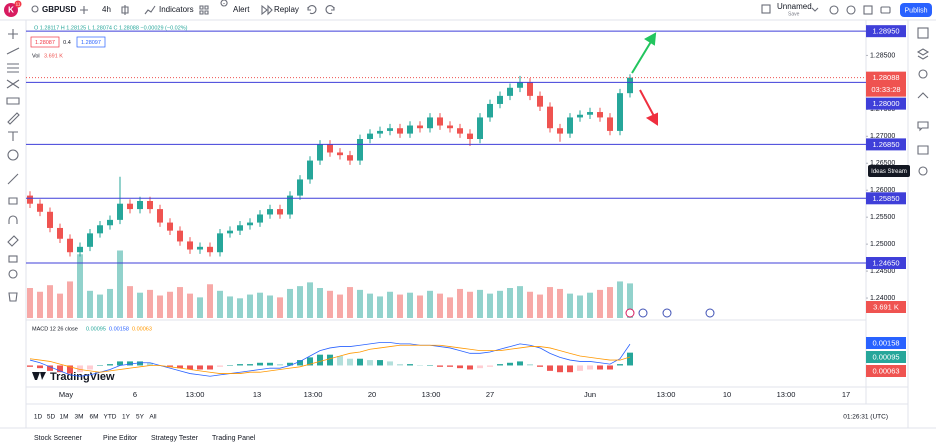 The height and width of the screenshot is (448, 936). I want to click on symbol: GBPUSD, so click(59, 9).